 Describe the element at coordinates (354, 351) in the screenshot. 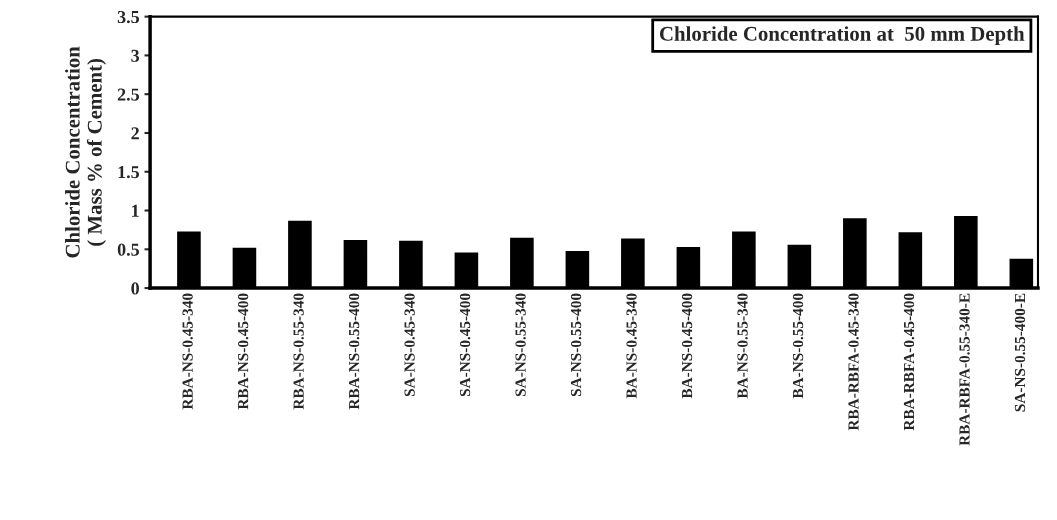

I see `x-tick-label: RBA-NS-0.55-400` at that location.